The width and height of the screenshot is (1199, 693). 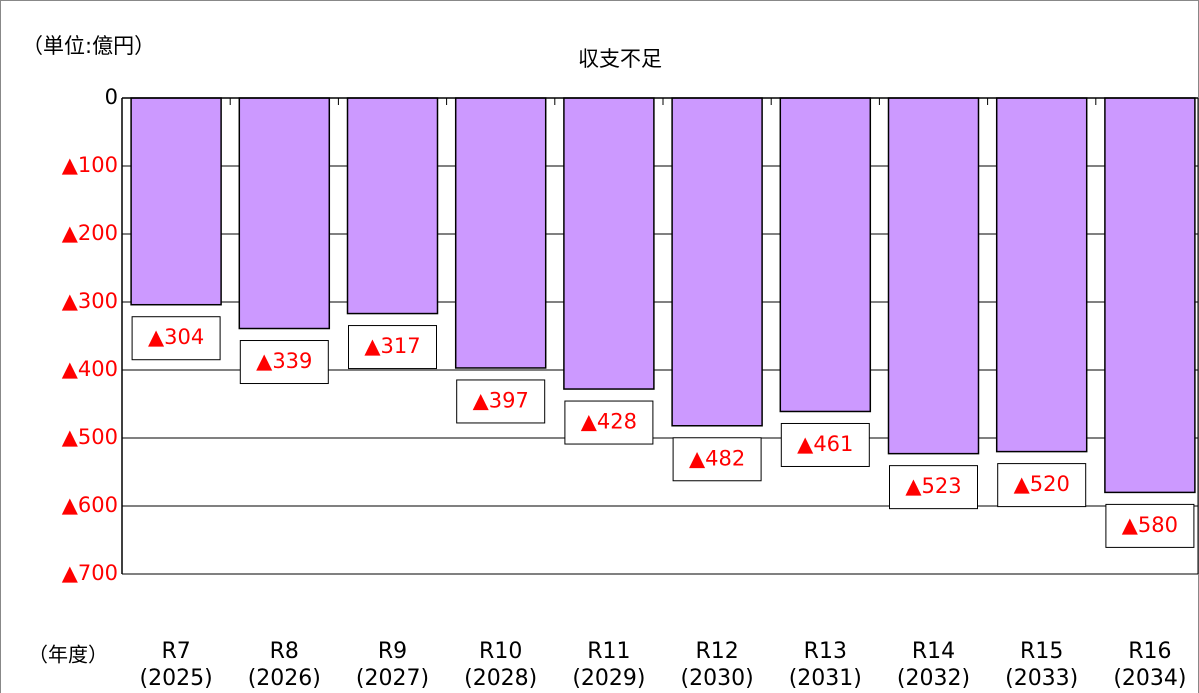 What do you see at coordinates (176, 678) in the screenshot?
I see `x-tick-sublabel: (2025)` at bounding box center [176, 678].